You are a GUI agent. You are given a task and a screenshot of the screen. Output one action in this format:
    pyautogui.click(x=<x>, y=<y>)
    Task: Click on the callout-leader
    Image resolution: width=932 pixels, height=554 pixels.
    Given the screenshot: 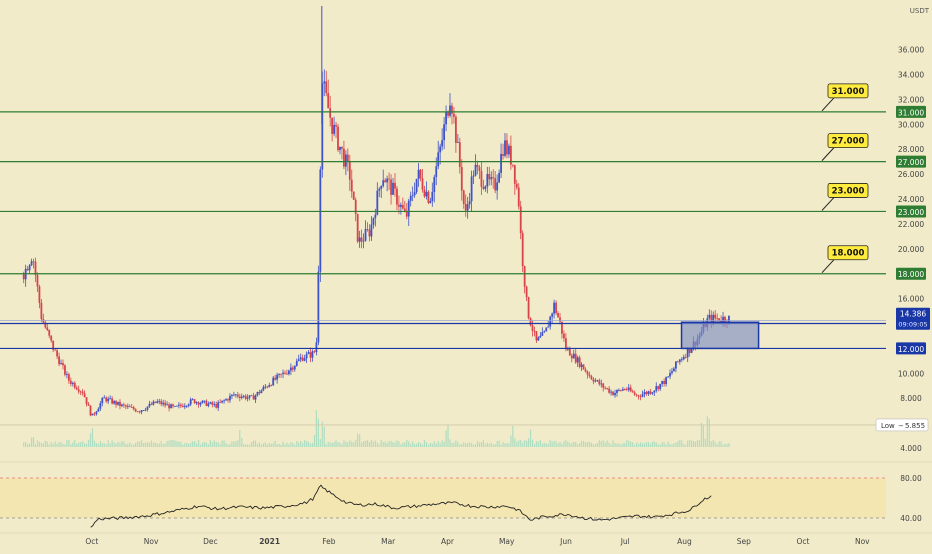 What is the action you would take?
    pyautogui.click(x=828, y=204)
    